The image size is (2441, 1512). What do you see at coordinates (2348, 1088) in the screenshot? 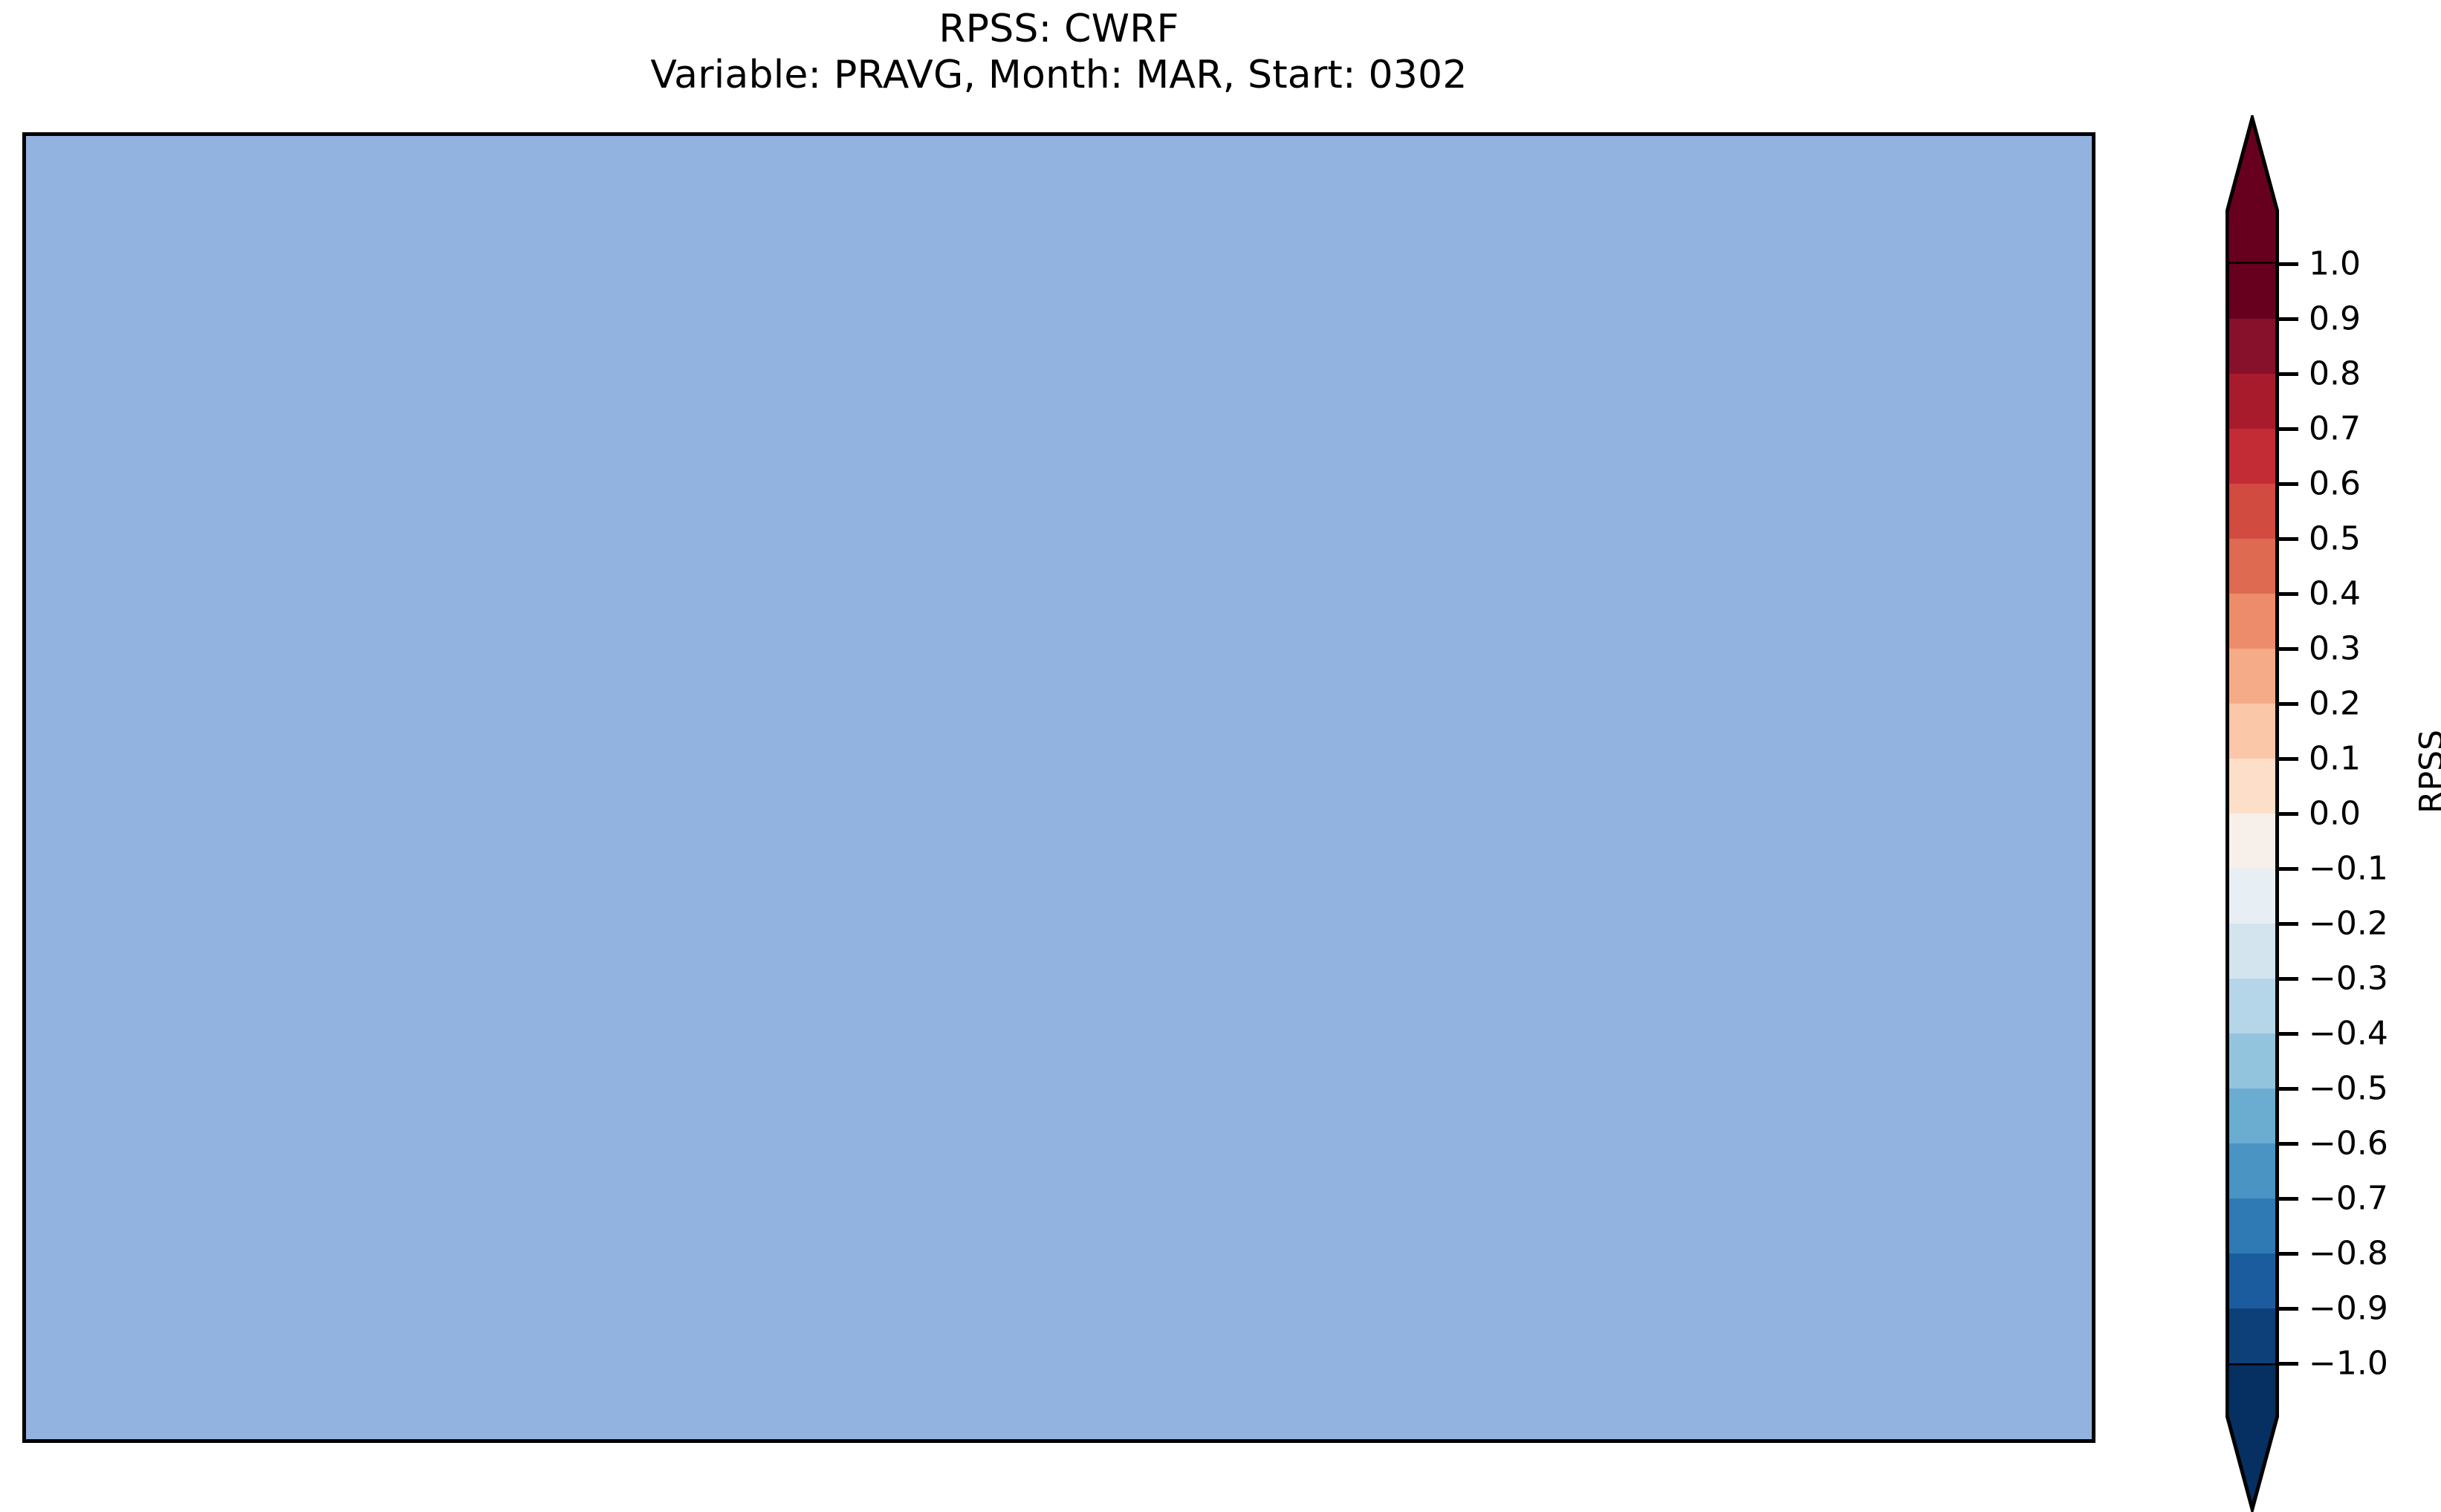
I see `colorbar-tick-label: −0.5` at bounding box center [2348, 1088].